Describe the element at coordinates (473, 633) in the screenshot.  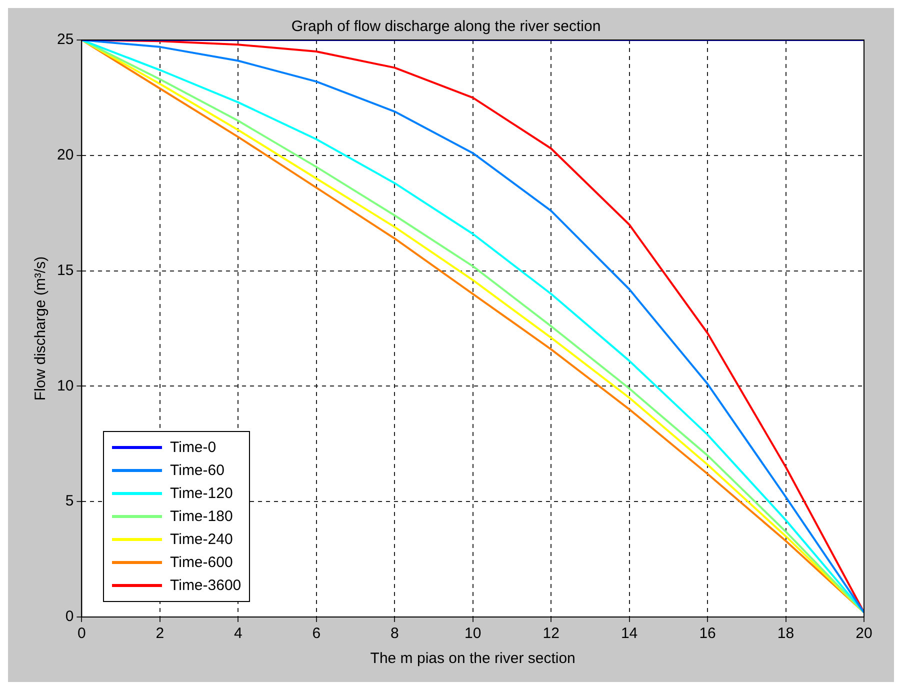
I see `x-tick-label: 10` at that location.